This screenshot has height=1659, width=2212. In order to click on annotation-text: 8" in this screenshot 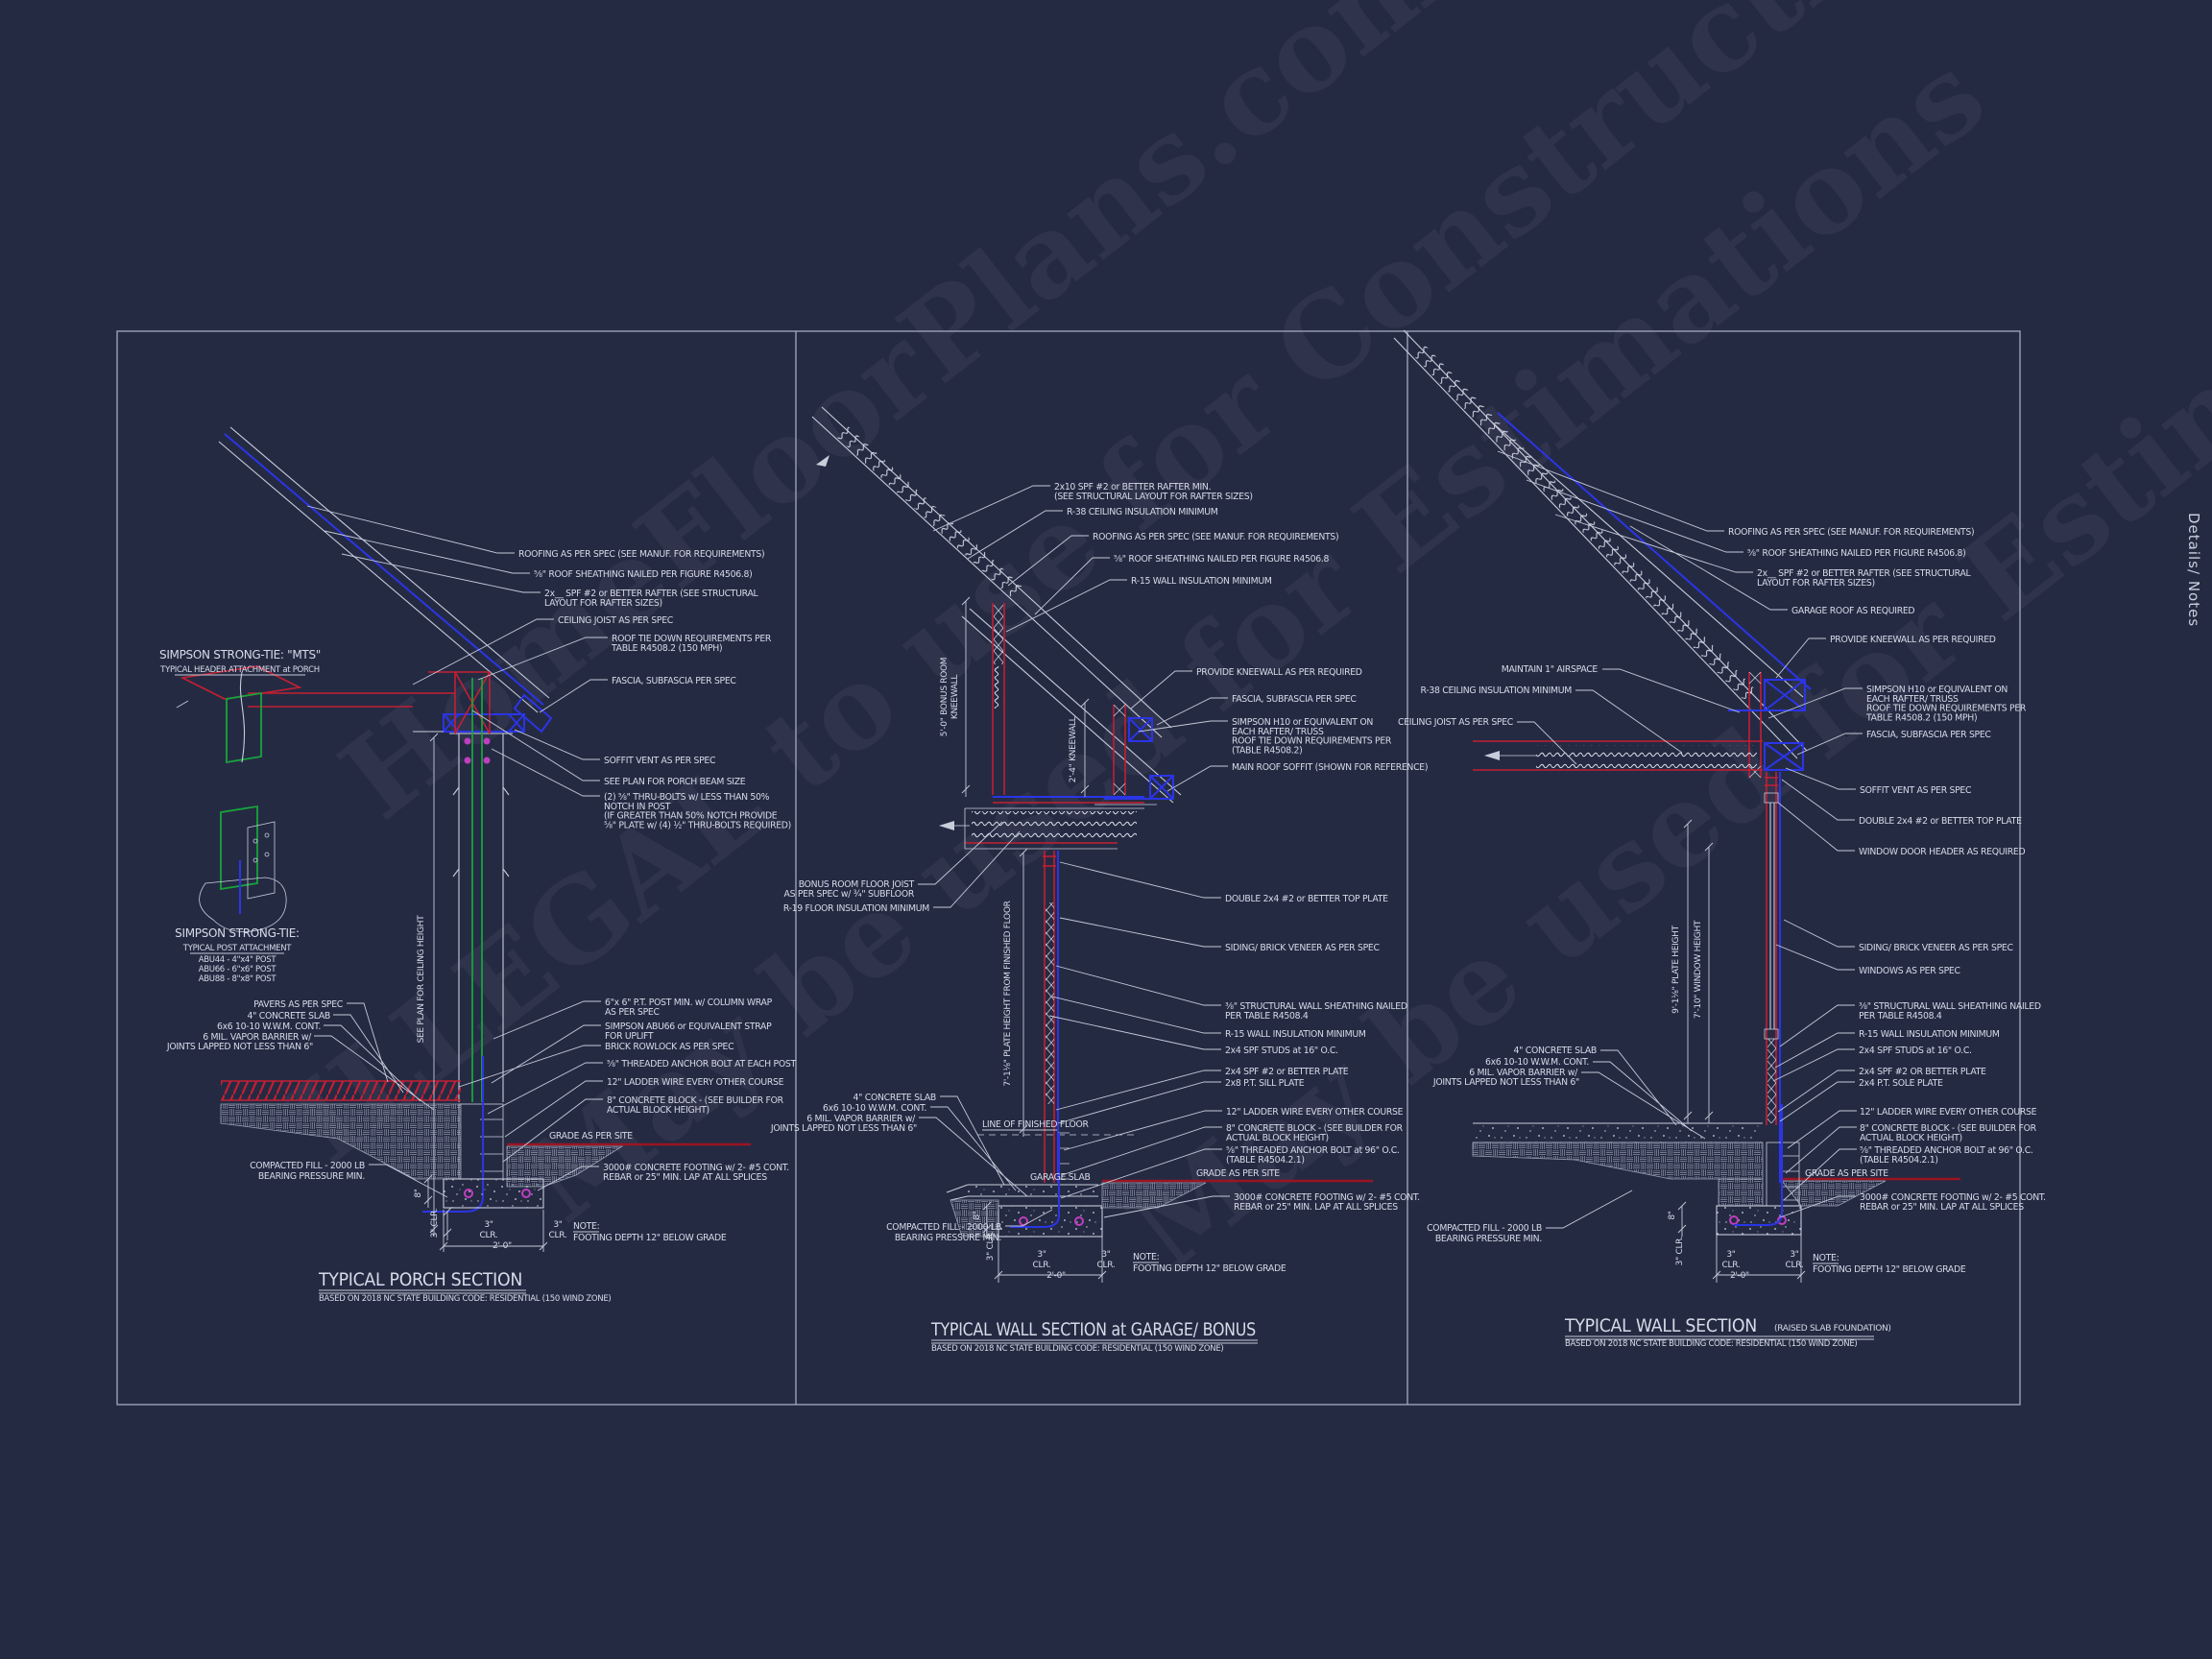, I will do `click(418, 1193)`.